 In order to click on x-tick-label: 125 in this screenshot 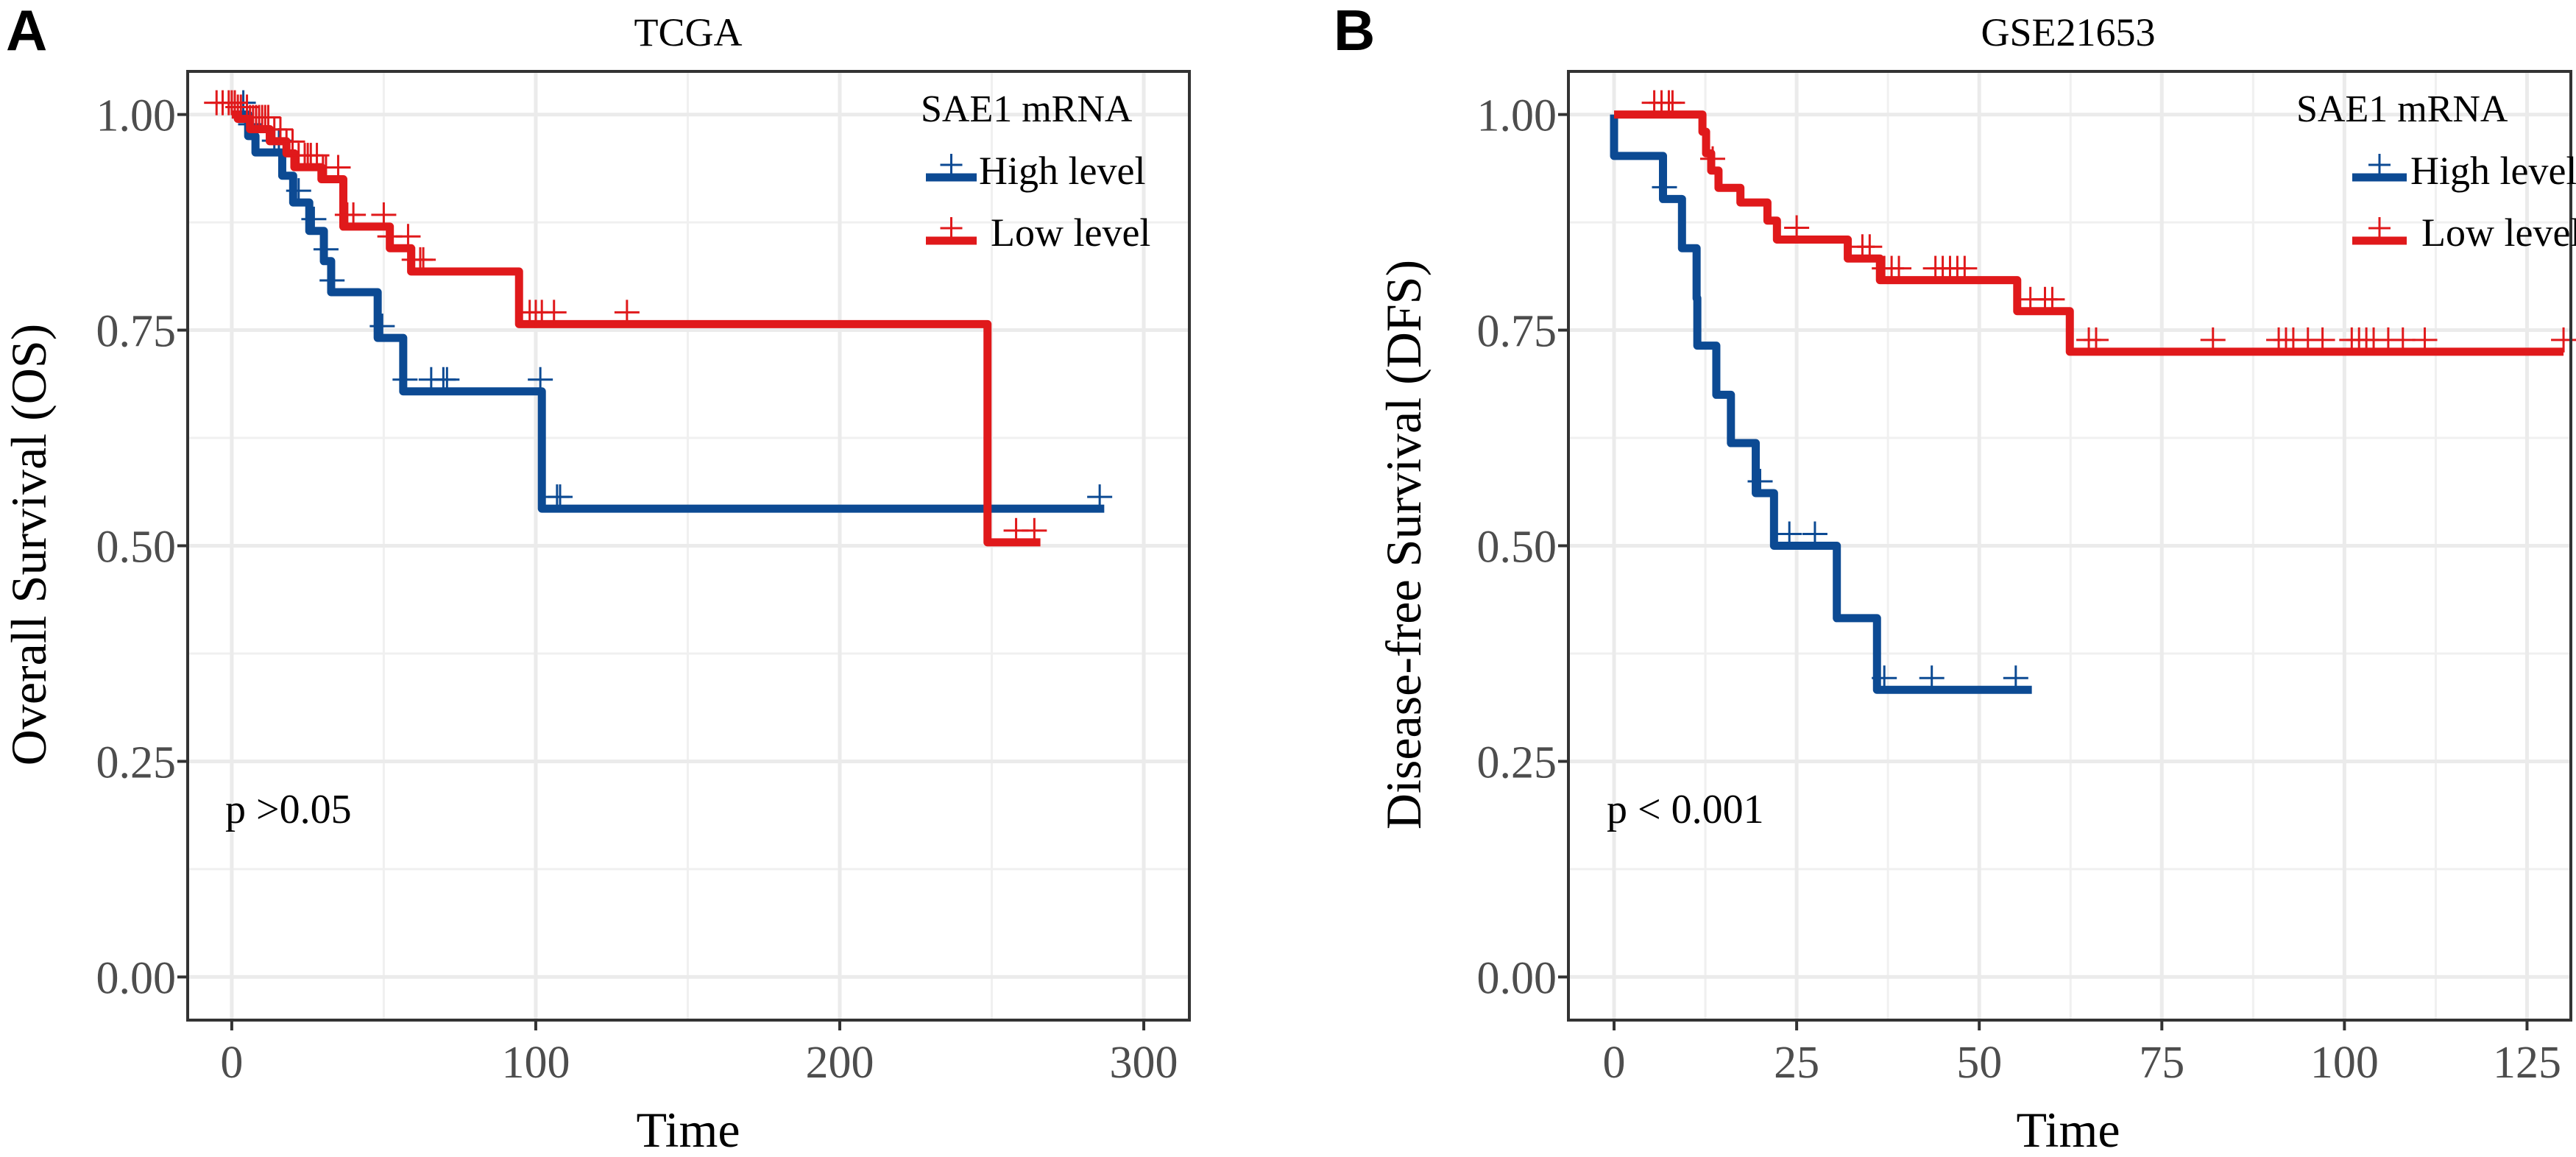, I will do `click(2527, 1063)`.